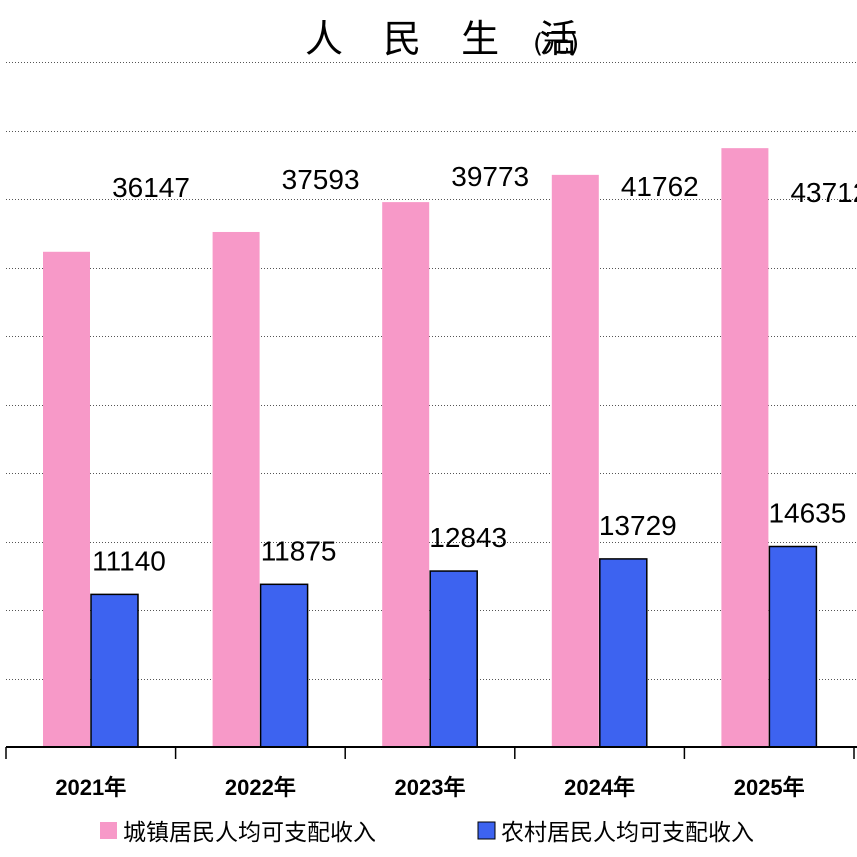  What do you see at coordinates (769, 787) in the screenshot?
I see `x-tick-label: 2025年` at bounding box center [769, 787].